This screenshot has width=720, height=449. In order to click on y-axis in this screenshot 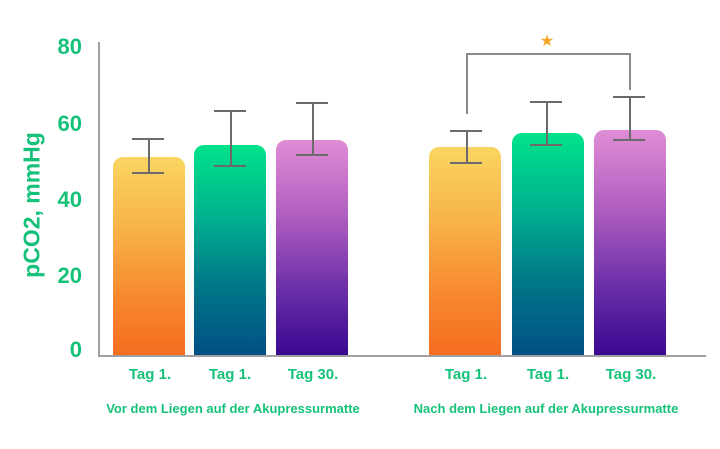, I will do `click(99, 199)`.